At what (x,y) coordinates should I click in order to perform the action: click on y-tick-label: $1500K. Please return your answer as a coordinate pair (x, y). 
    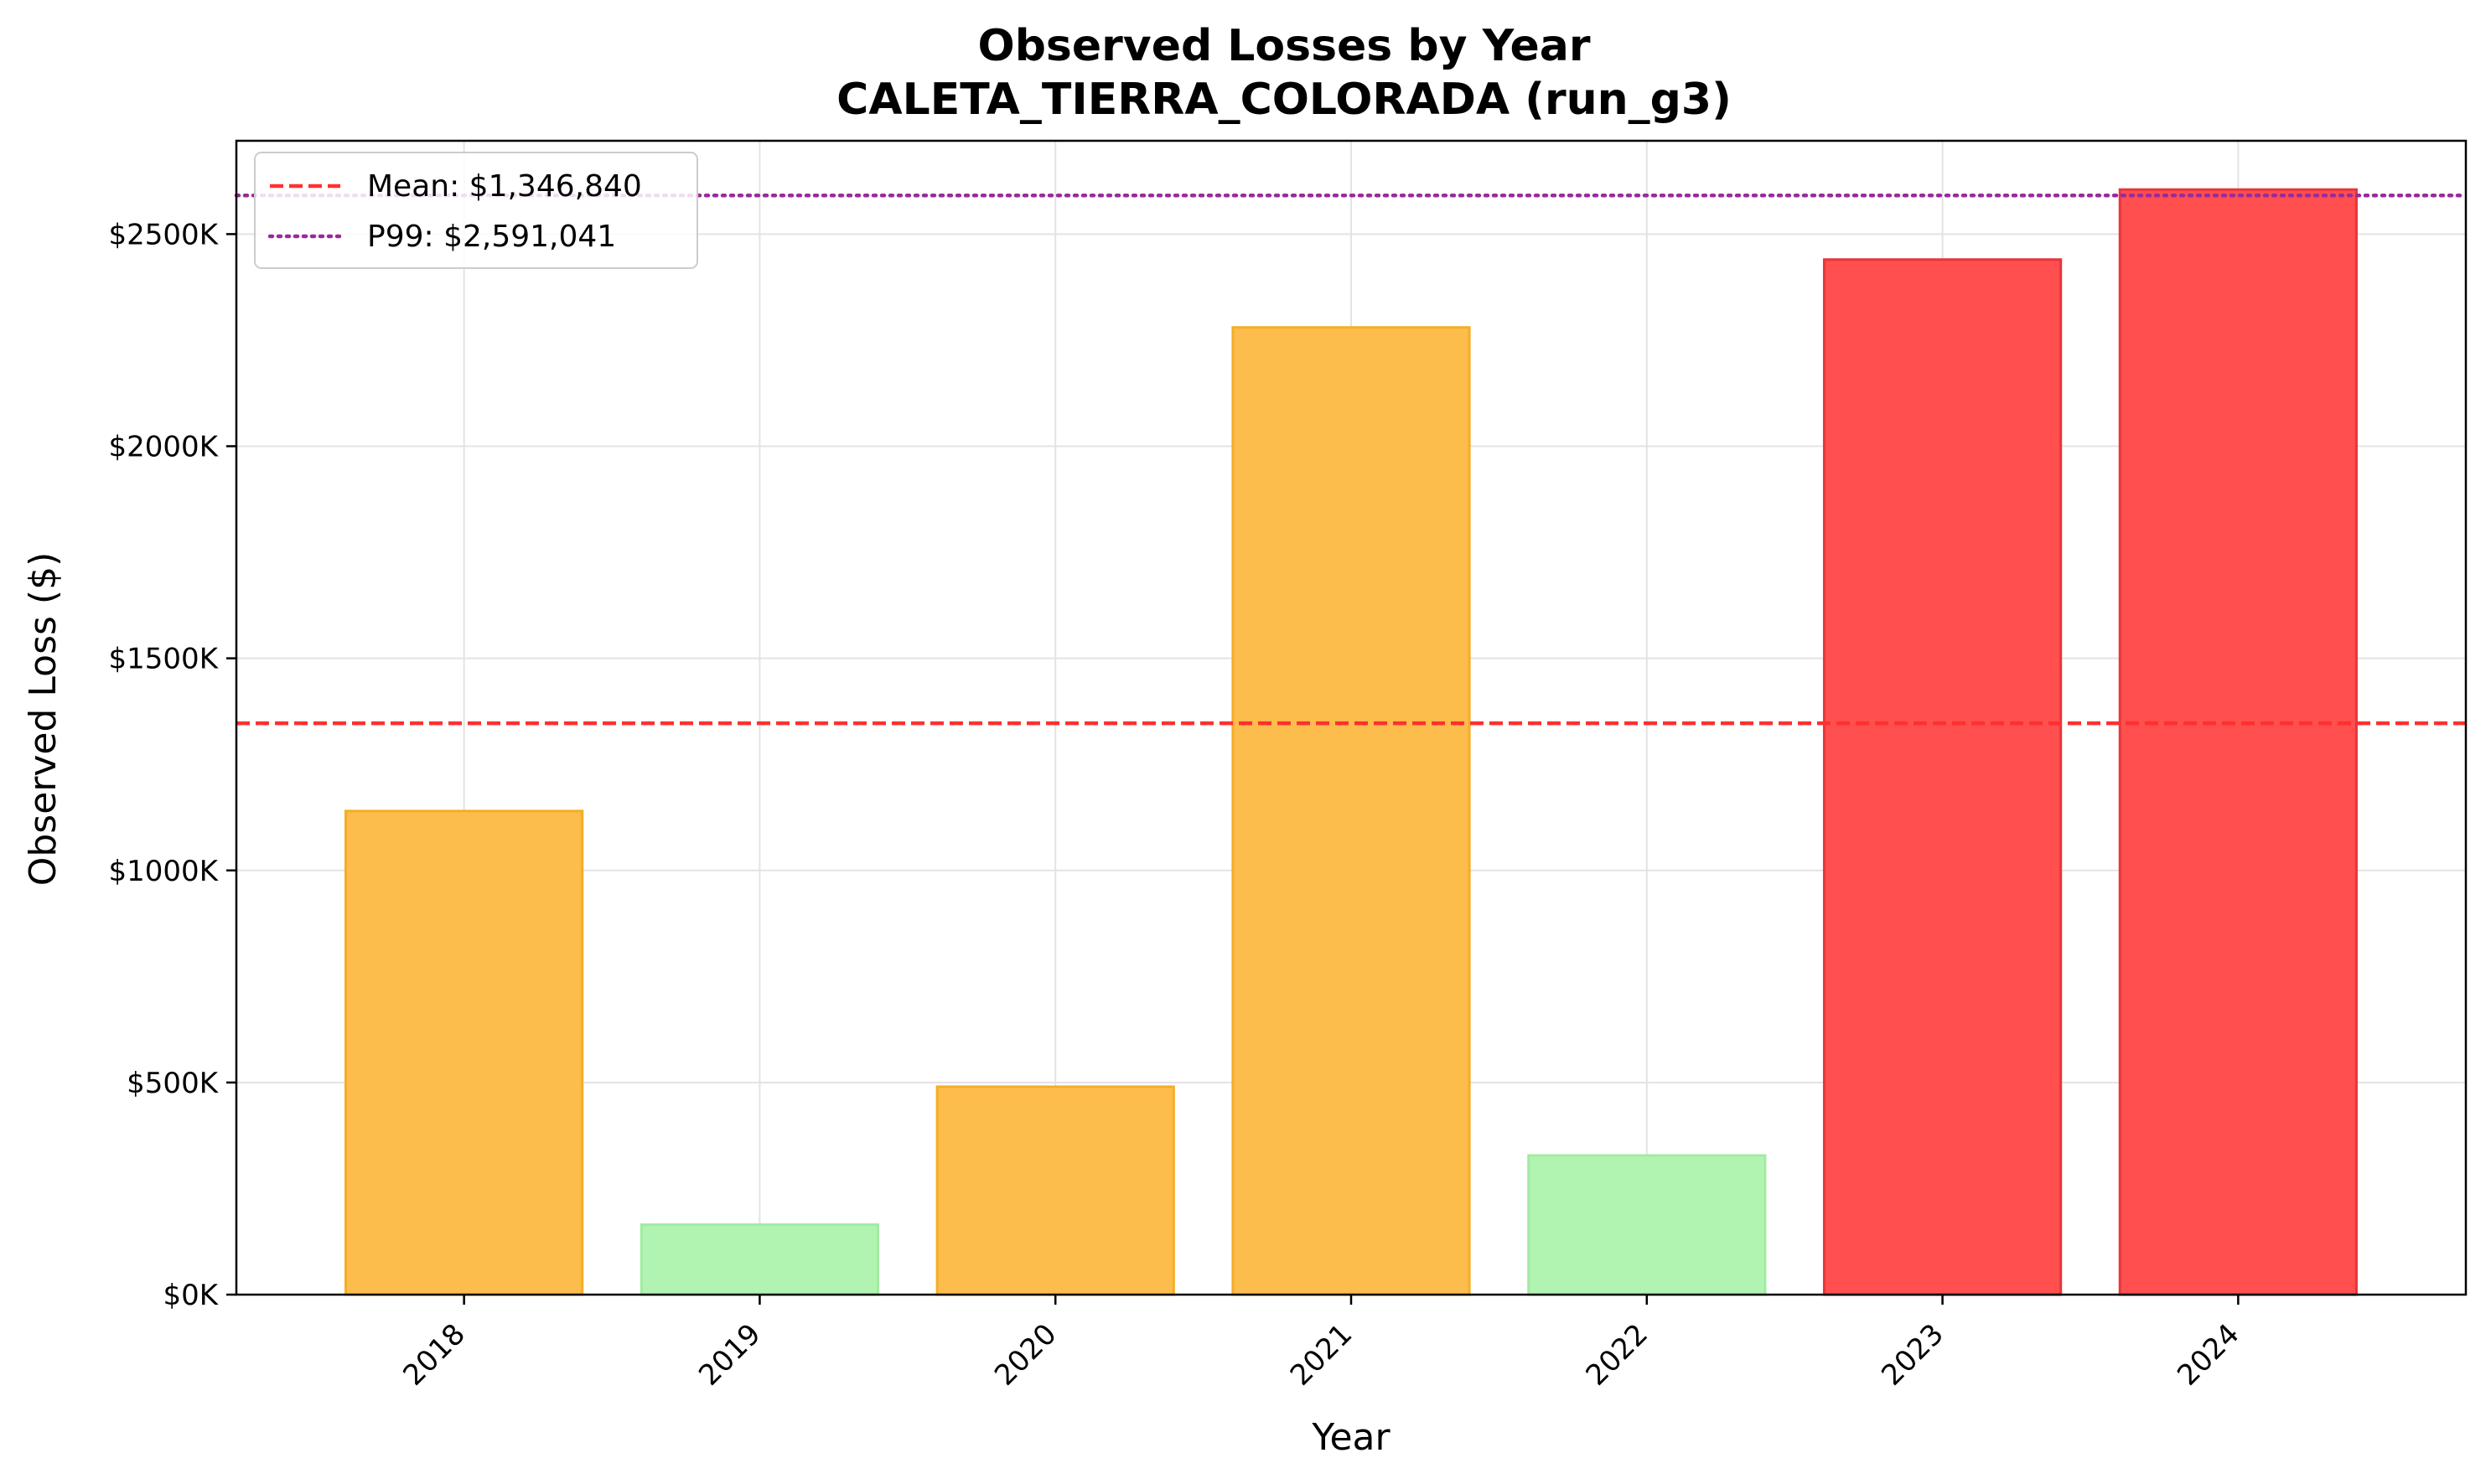
    Looking at the image, I should click on (164, 660).